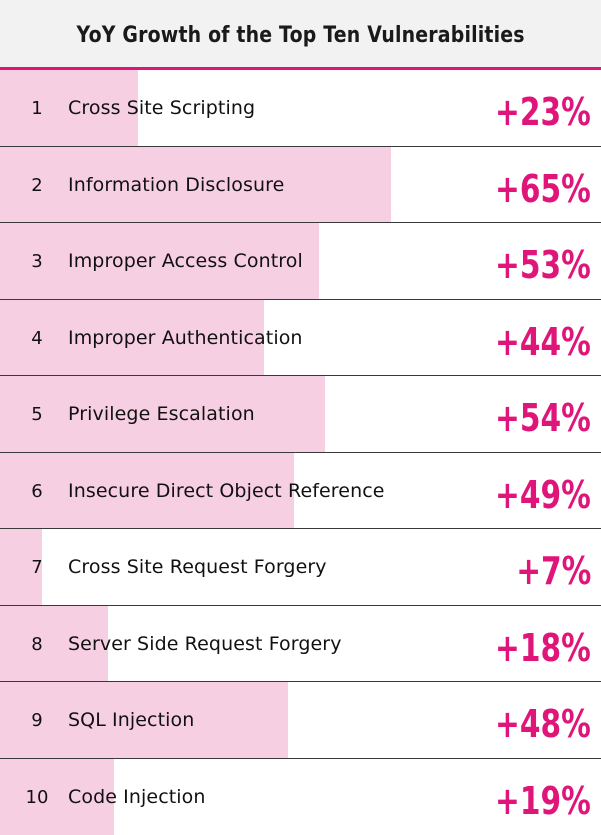 This screenshot has width=601, height=835. I want to click on rank-number: 6, so click(37, 491).